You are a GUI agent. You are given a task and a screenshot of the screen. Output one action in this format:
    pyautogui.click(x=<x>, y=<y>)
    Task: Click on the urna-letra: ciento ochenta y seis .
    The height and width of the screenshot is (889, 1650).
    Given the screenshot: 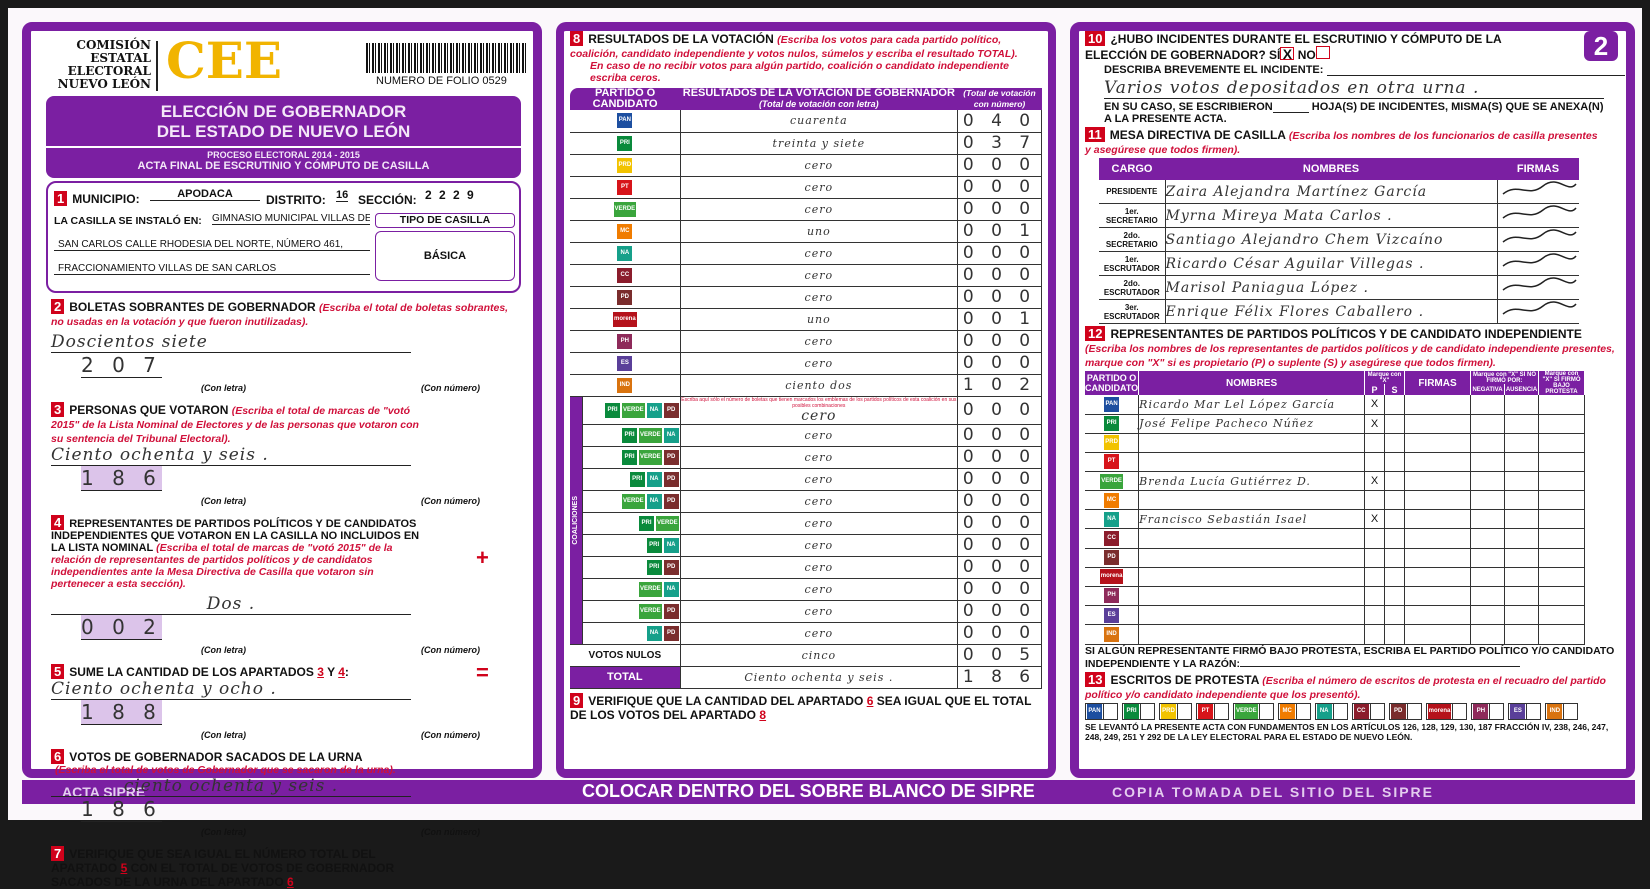 What is the action you would take?
    pyautogui.click(x=231, y=786)
    